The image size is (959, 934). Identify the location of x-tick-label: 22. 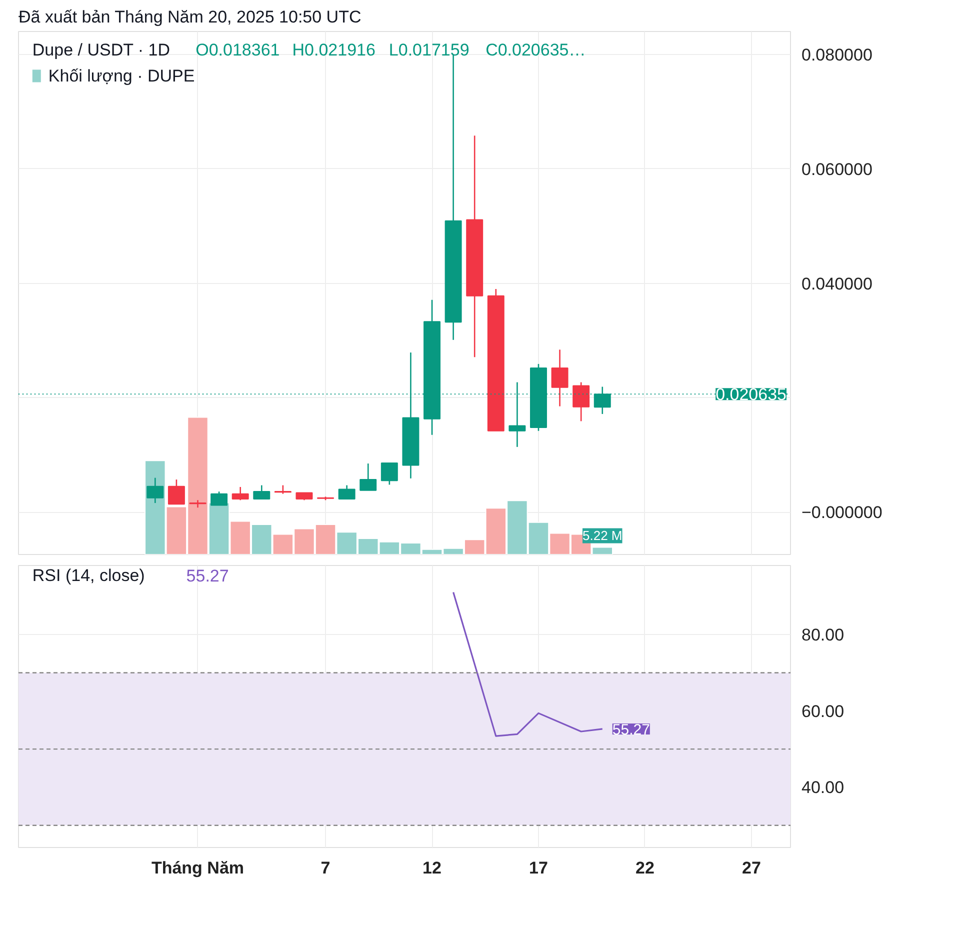
(645, 868).